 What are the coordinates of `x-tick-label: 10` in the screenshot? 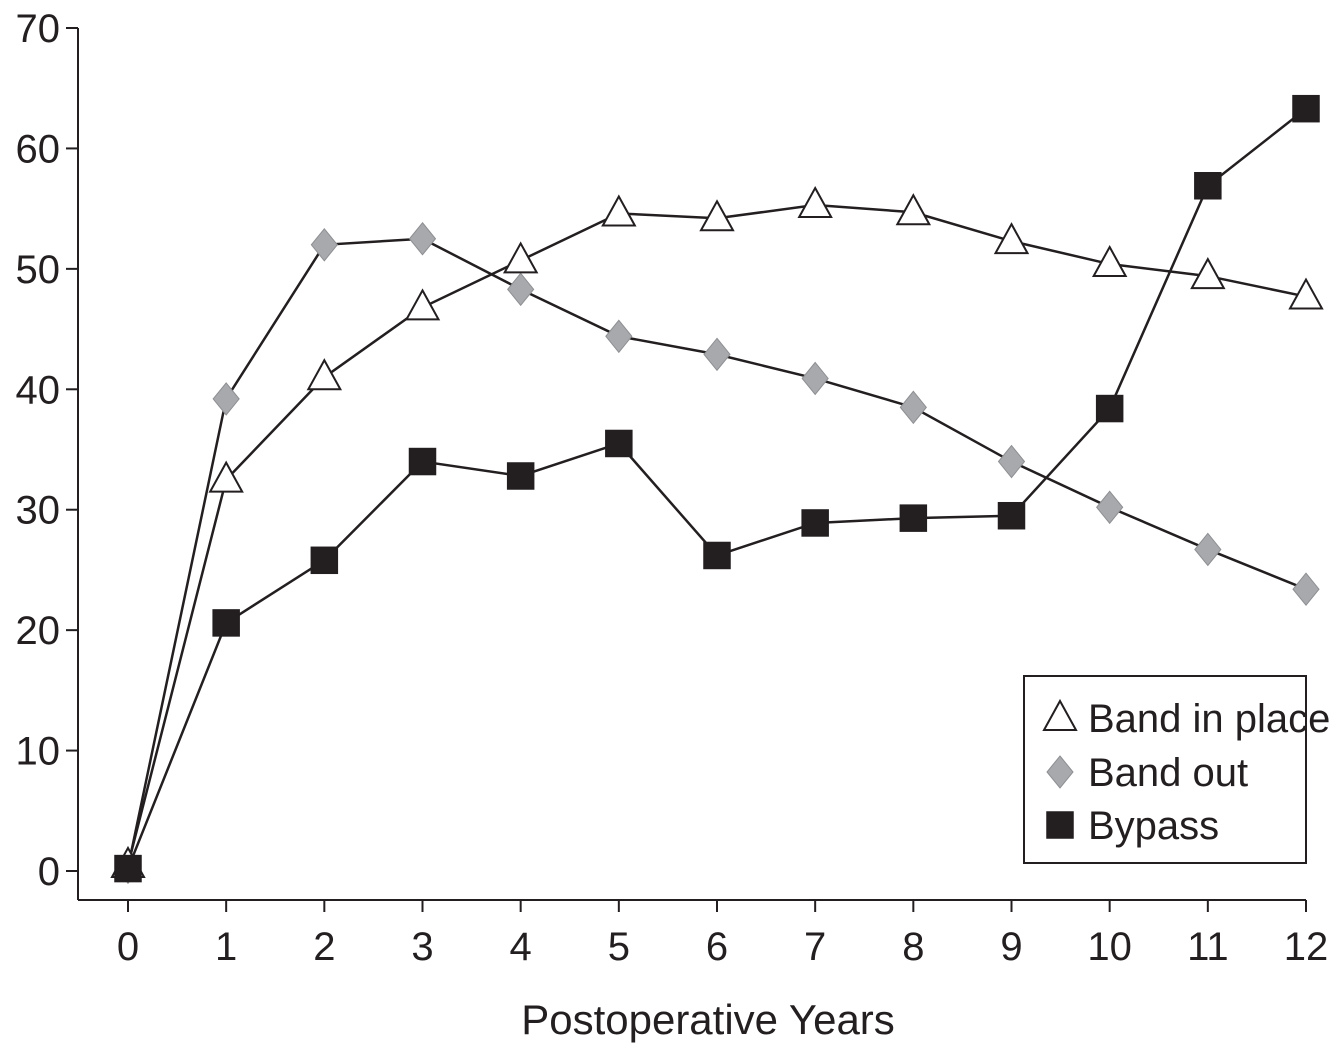 It's located at (1109, 947).